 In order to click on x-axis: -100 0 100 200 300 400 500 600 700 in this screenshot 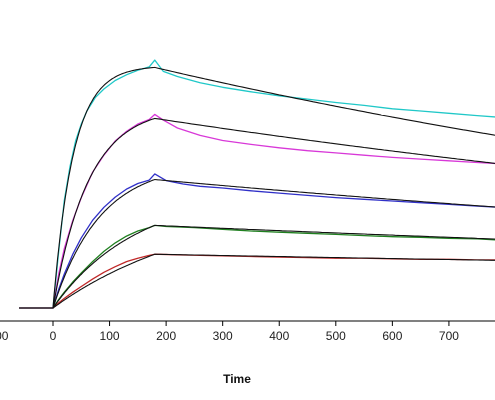, I will do `click(247, 331)`.